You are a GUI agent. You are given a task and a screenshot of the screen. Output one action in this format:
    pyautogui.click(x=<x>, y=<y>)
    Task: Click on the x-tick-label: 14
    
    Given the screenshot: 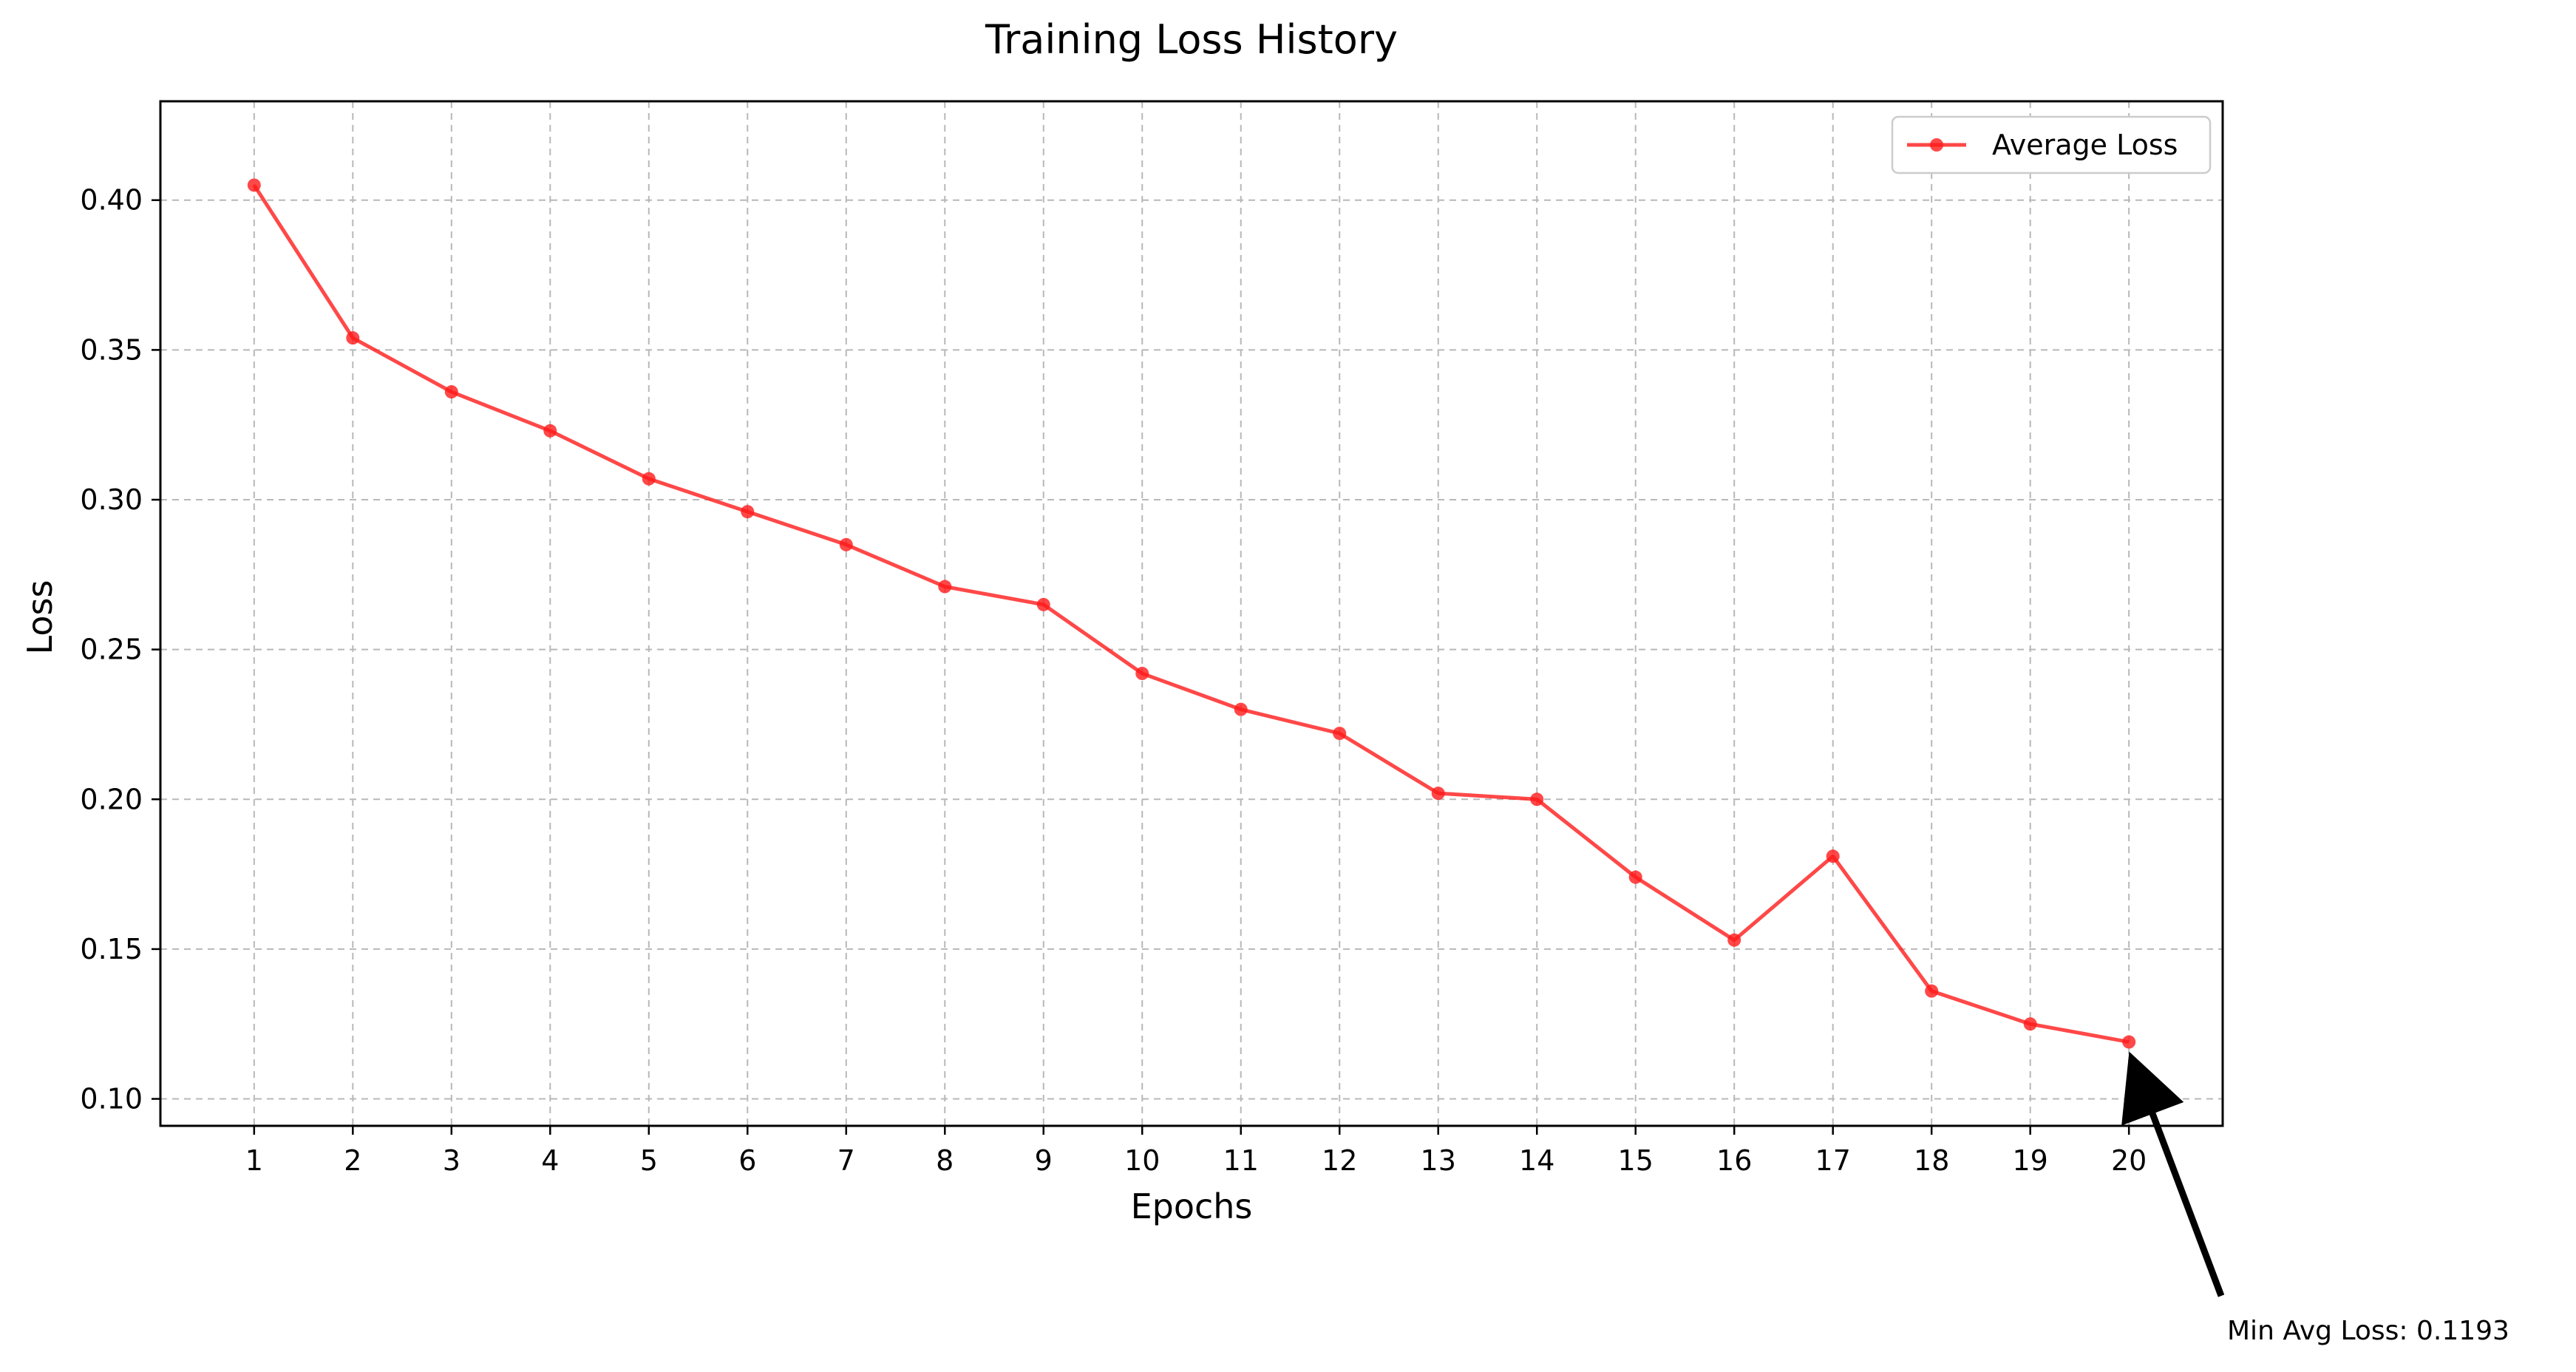 What is the action you would take?
    pyautogui.click(x=1536, y=1160)
    